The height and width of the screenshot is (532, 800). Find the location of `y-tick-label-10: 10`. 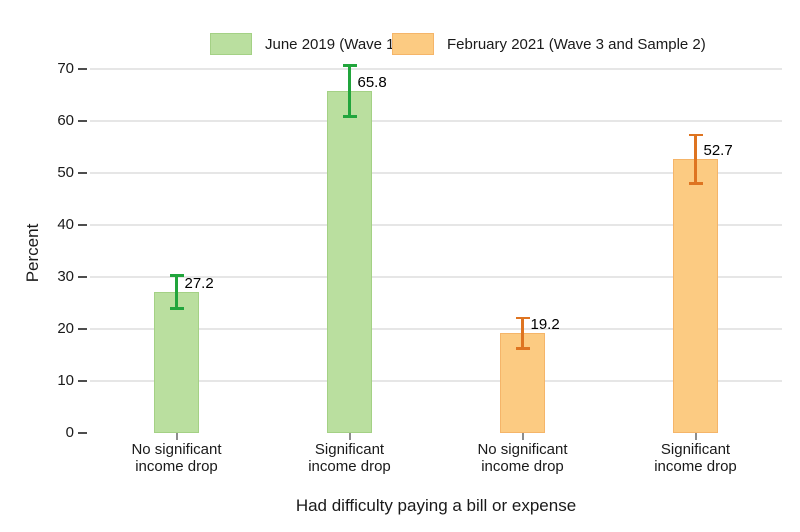

y-tick-label-10: 10 is located at coordinates (65, 380).